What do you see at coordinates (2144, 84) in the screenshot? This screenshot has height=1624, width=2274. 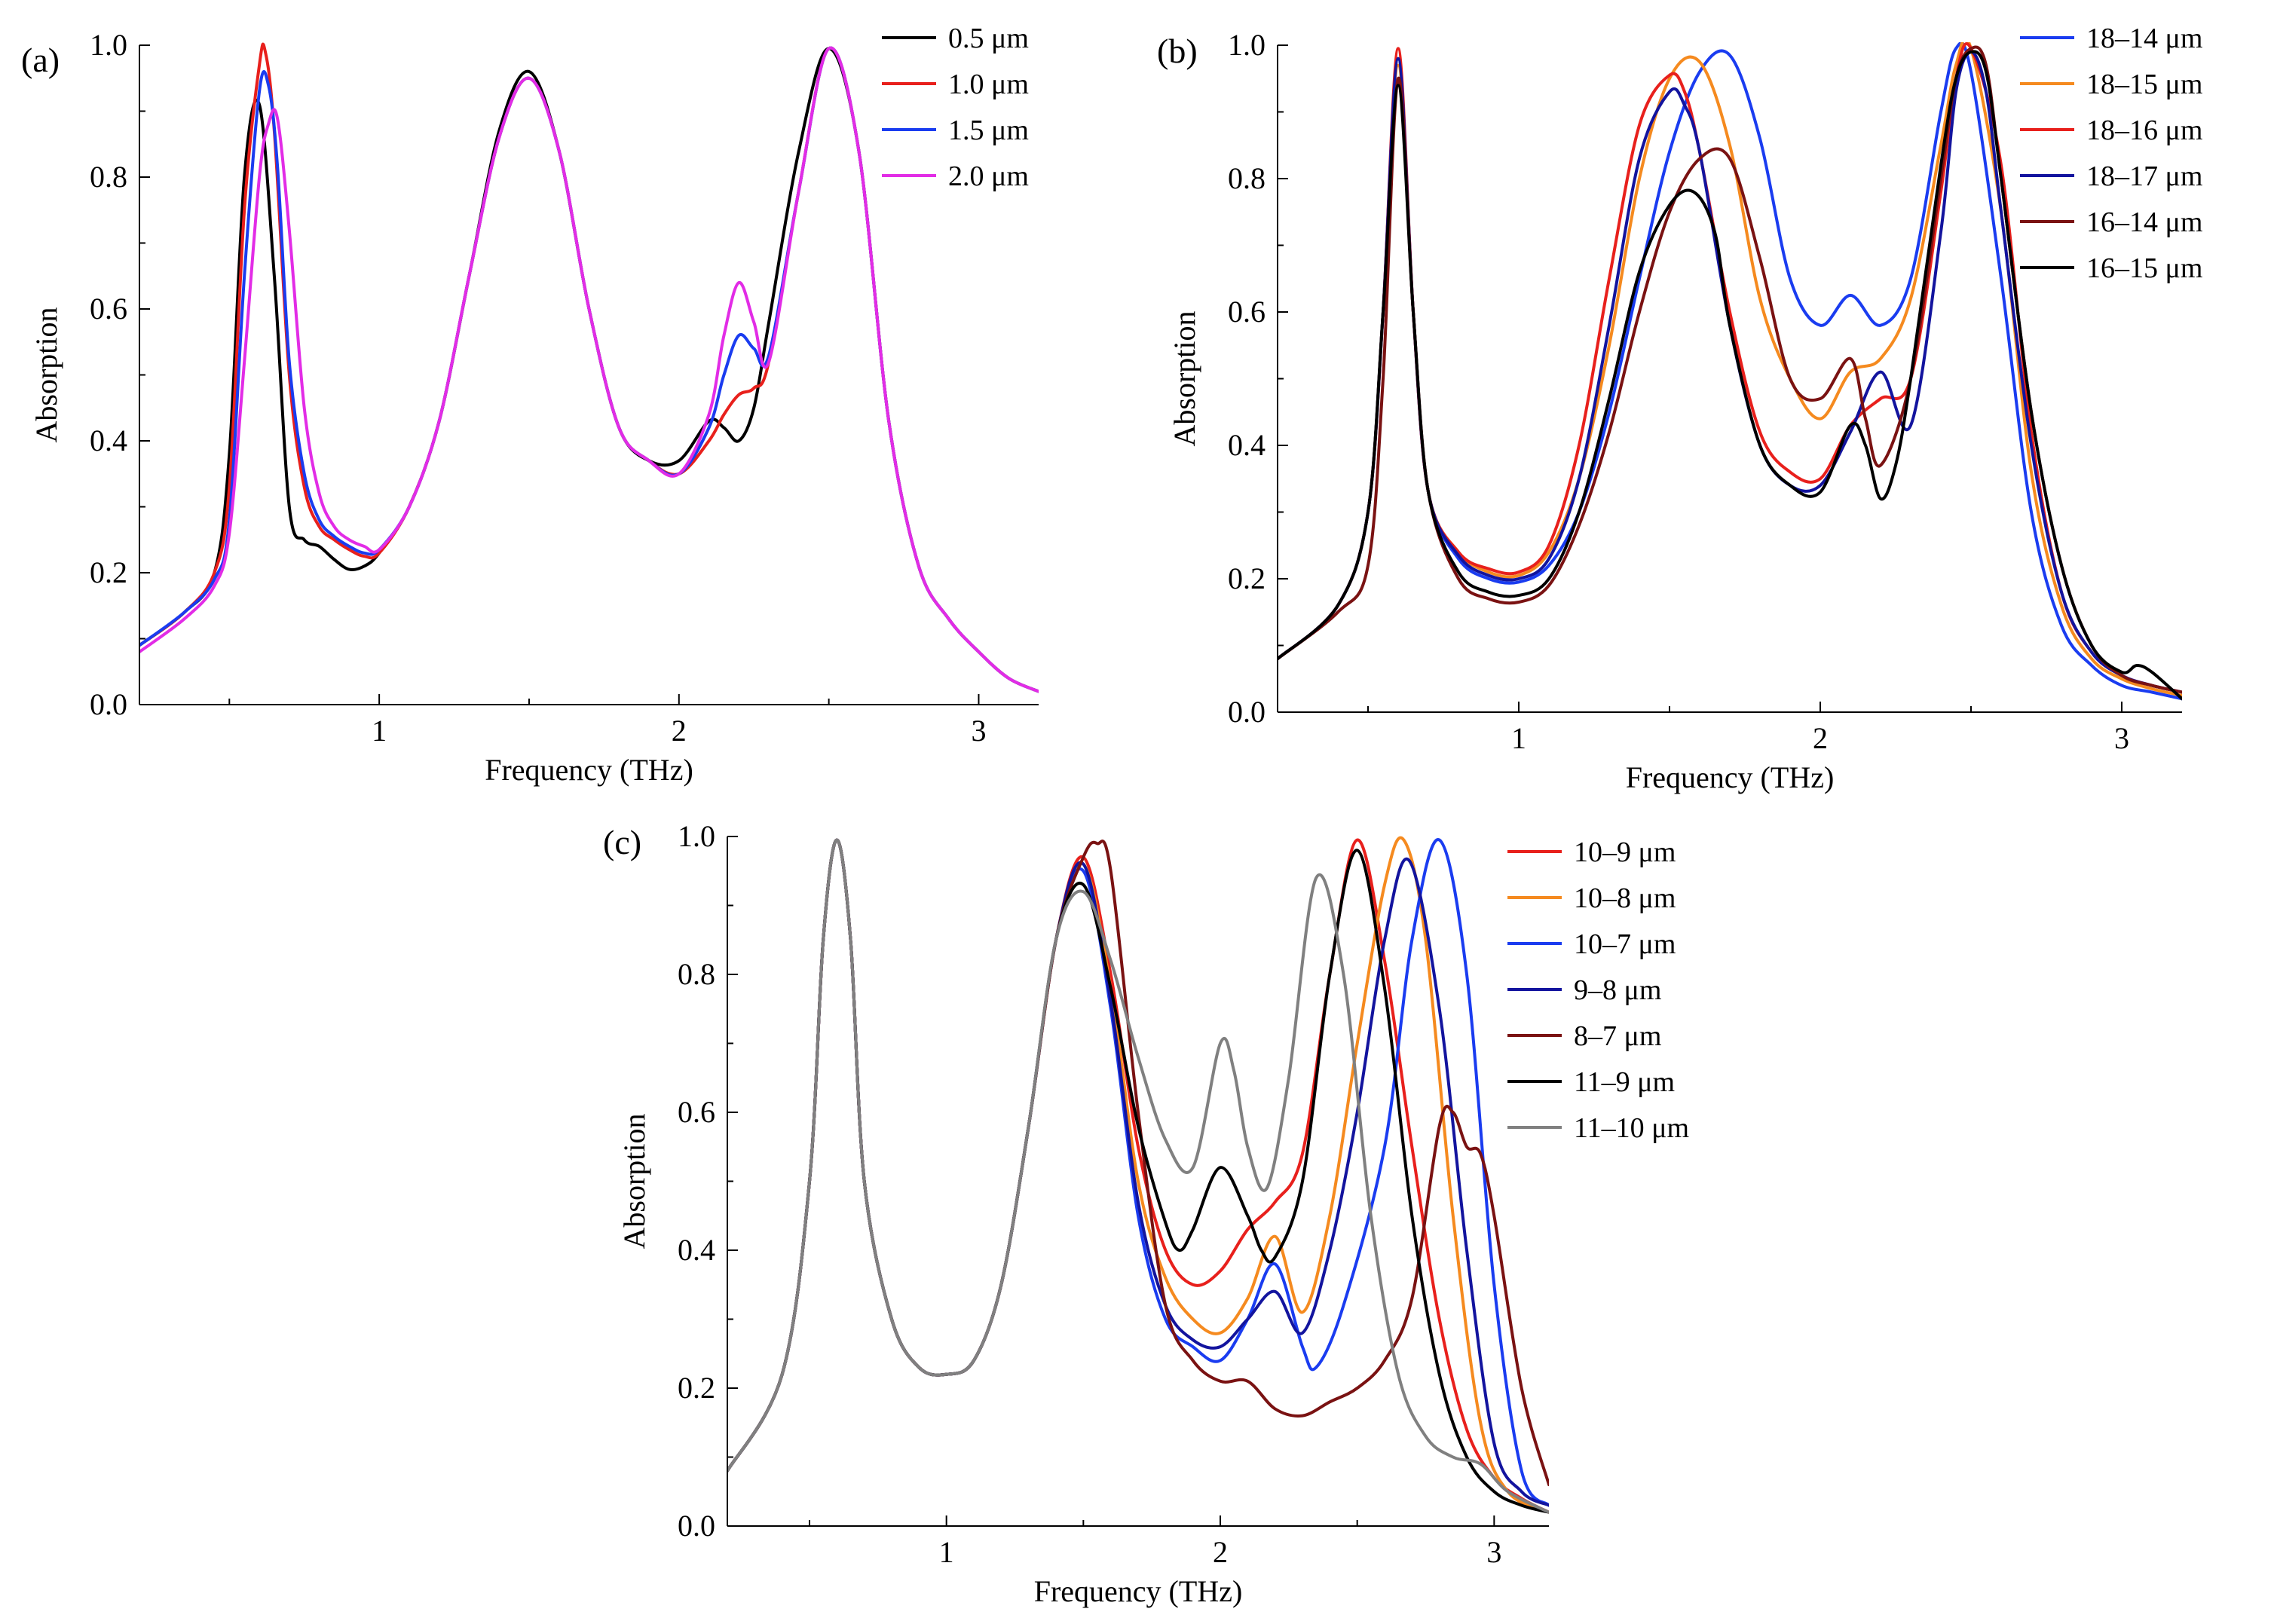 I see `legend-label: 18–15 μm` at bounding box center [2144, 84].